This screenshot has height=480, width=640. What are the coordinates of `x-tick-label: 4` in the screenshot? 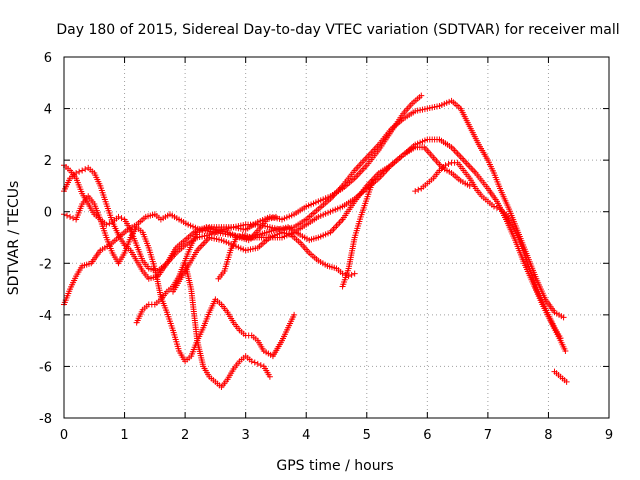 It's located at (306, 435).